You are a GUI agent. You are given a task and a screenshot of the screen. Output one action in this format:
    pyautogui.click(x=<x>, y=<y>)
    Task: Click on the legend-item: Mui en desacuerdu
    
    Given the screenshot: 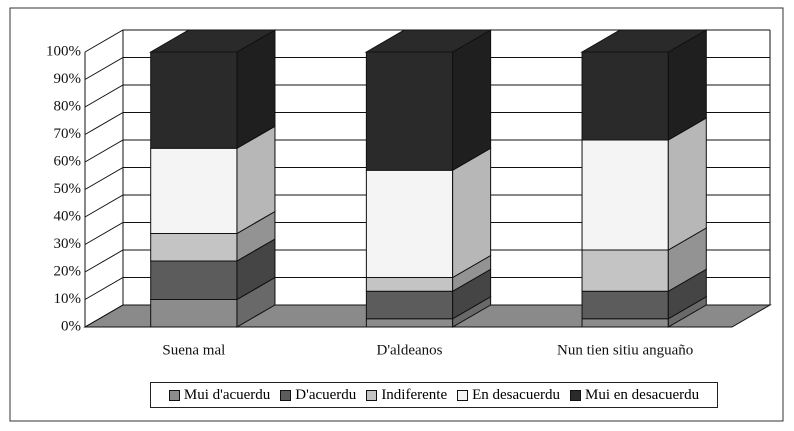 What is the action you would take?
    pyautogui.click(x=634, y=395)
    